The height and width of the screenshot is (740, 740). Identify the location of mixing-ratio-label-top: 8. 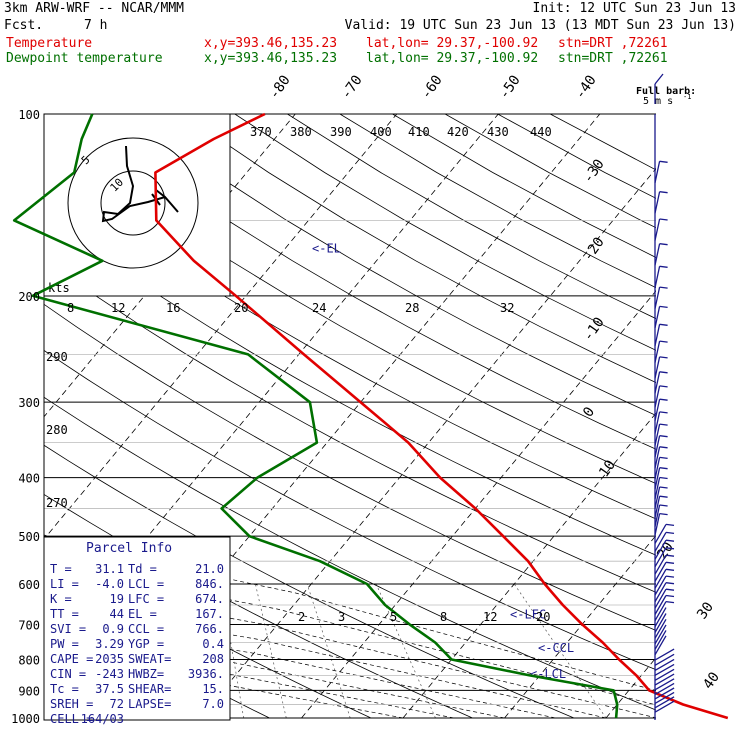
(70, 308).